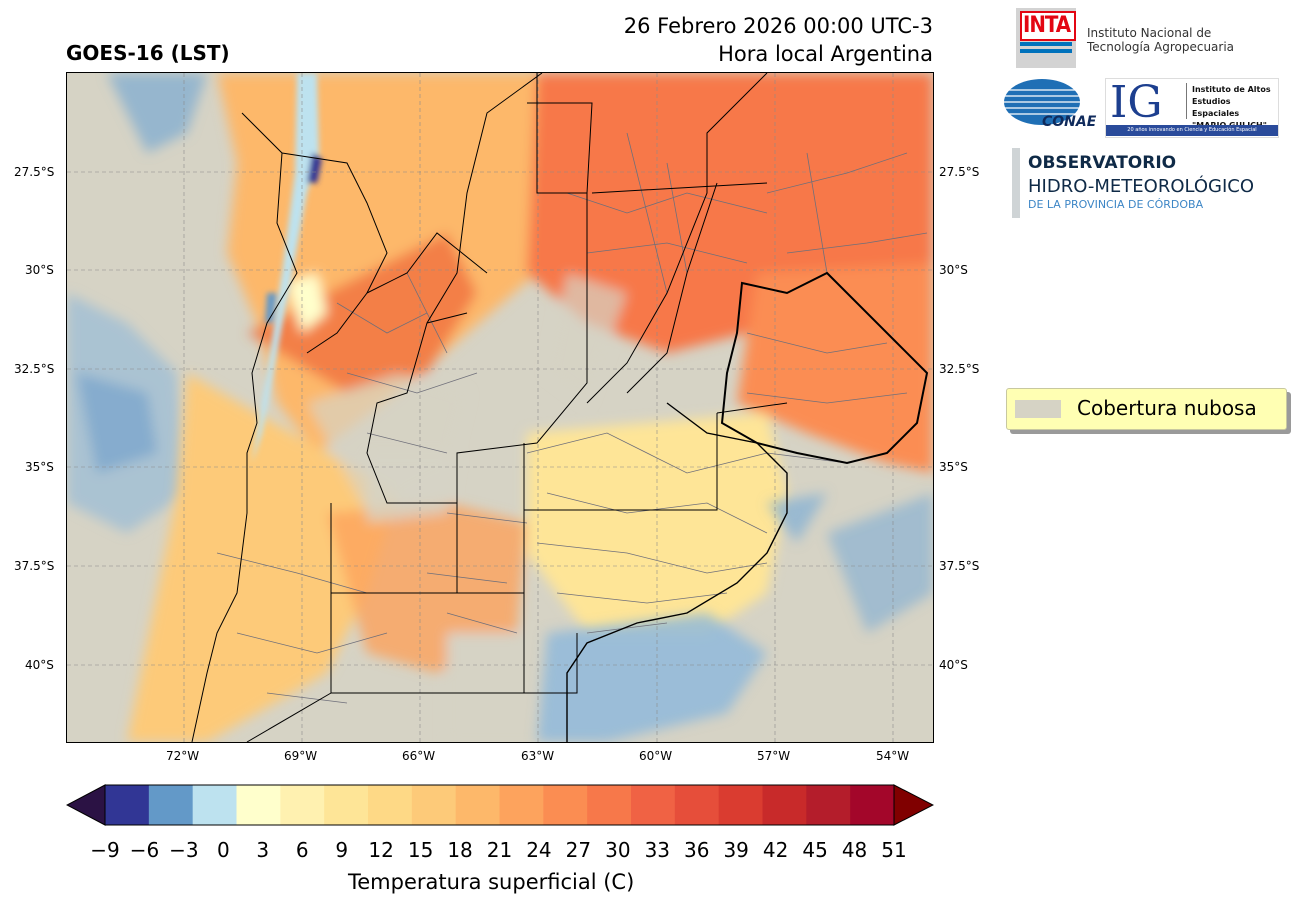 Image resolution: width=1301 pixels, height=911 pixels. I want to click on lat-label-left: 27.5°S, so click(34, 172).